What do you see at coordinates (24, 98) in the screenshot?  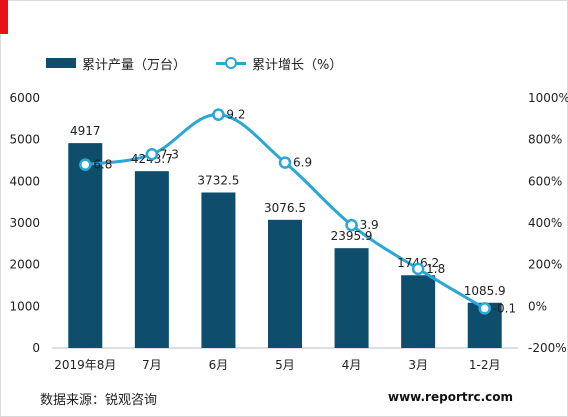 I see `y-left-tick-label: 6000` at bounding box center [24, 98].